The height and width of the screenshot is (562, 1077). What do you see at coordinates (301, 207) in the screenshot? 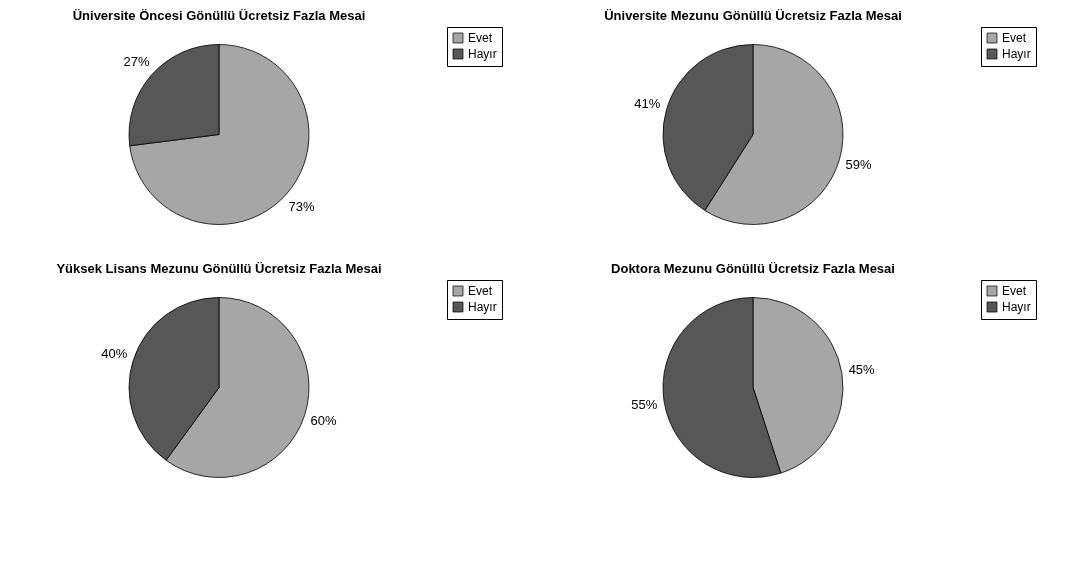
I see `data-label: 73%` at bounding box center [301, 207].